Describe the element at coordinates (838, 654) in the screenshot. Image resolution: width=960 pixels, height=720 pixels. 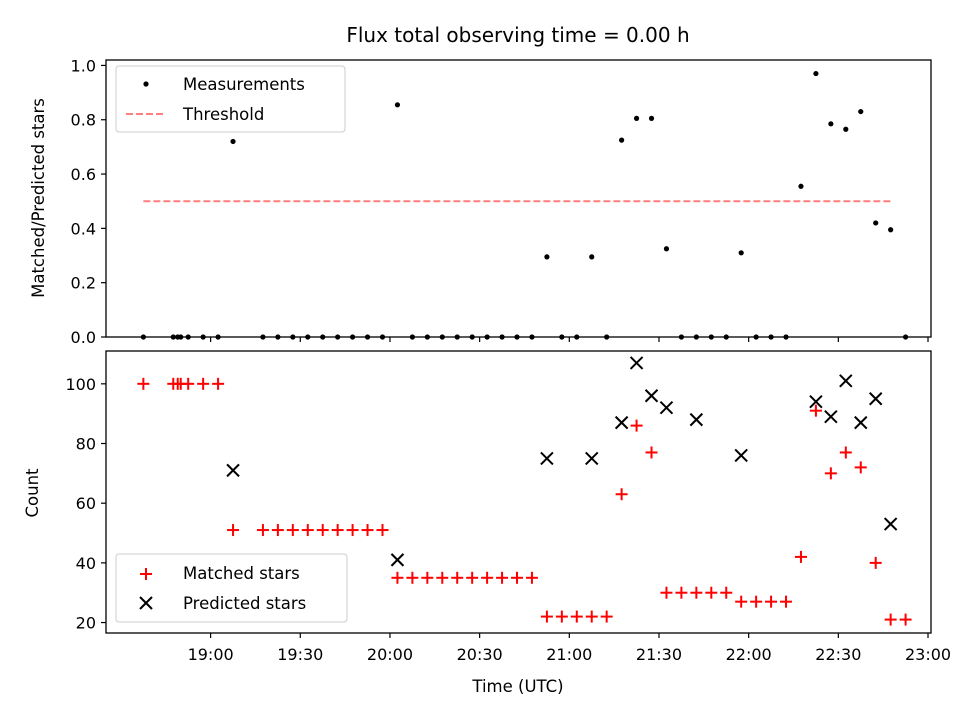
I see `x-tick-label: 22:30` at that location.